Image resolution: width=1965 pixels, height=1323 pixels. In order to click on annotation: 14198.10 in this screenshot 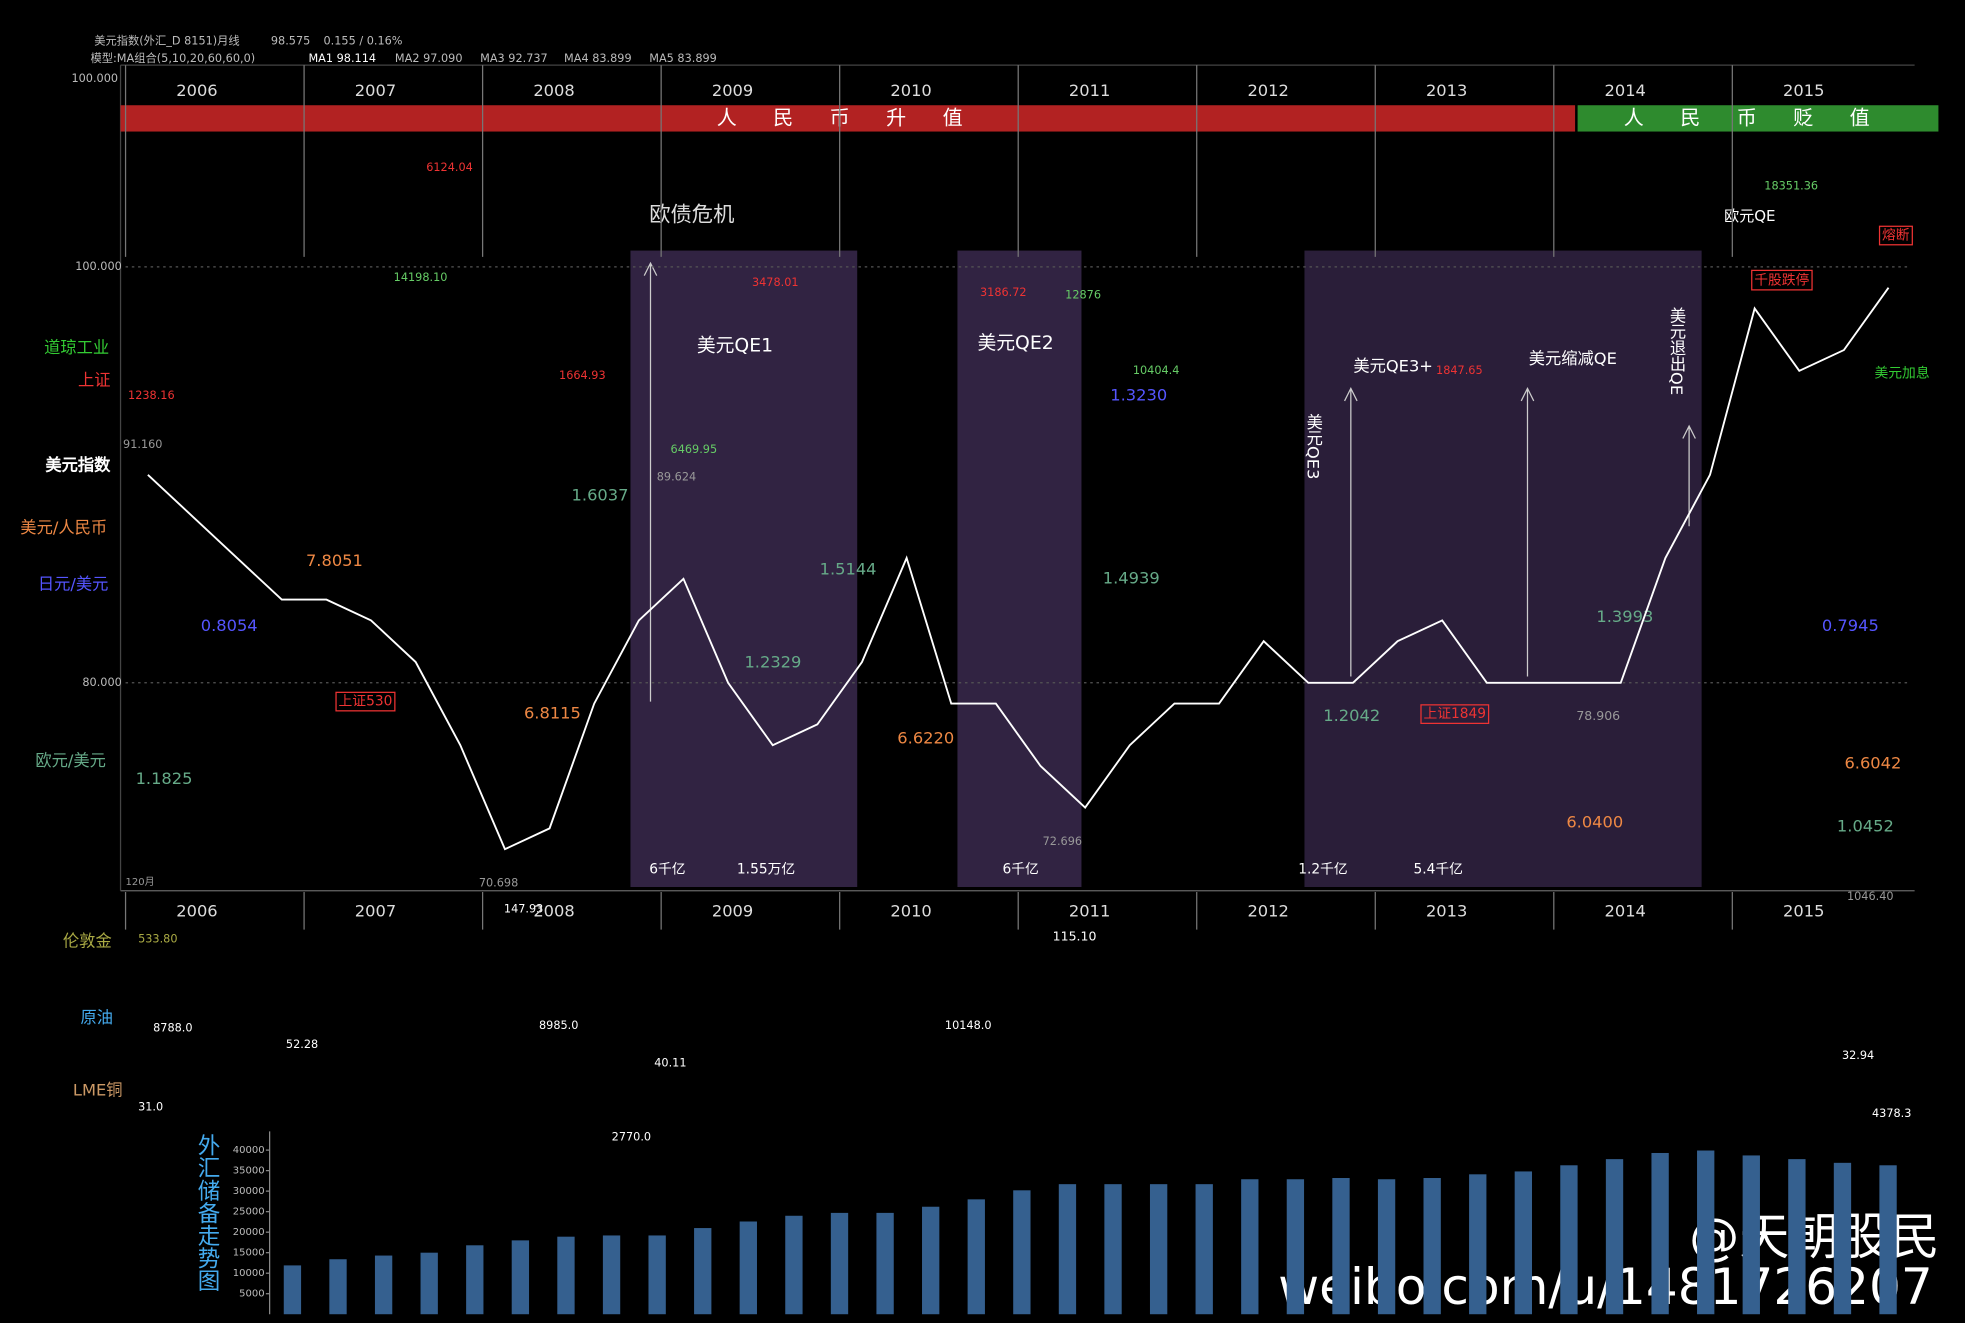, I will do `click(421, 277)`.